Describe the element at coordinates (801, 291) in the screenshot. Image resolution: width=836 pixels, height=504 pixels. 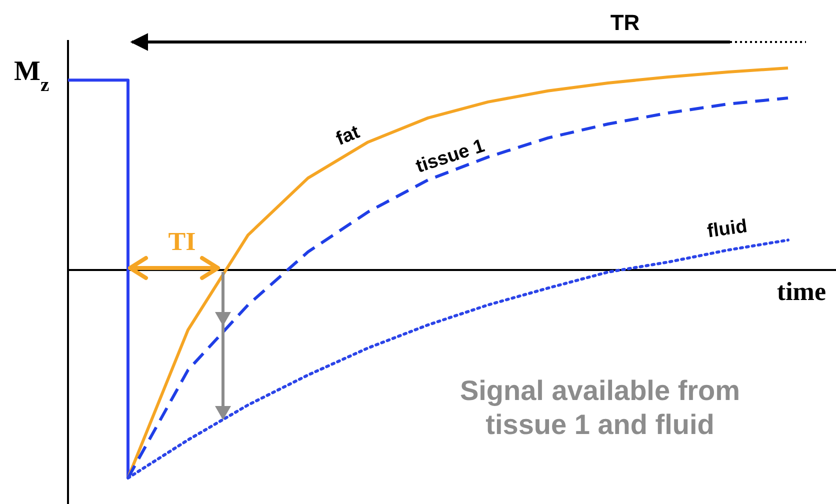
I see `x-axis-title: time` at that location.